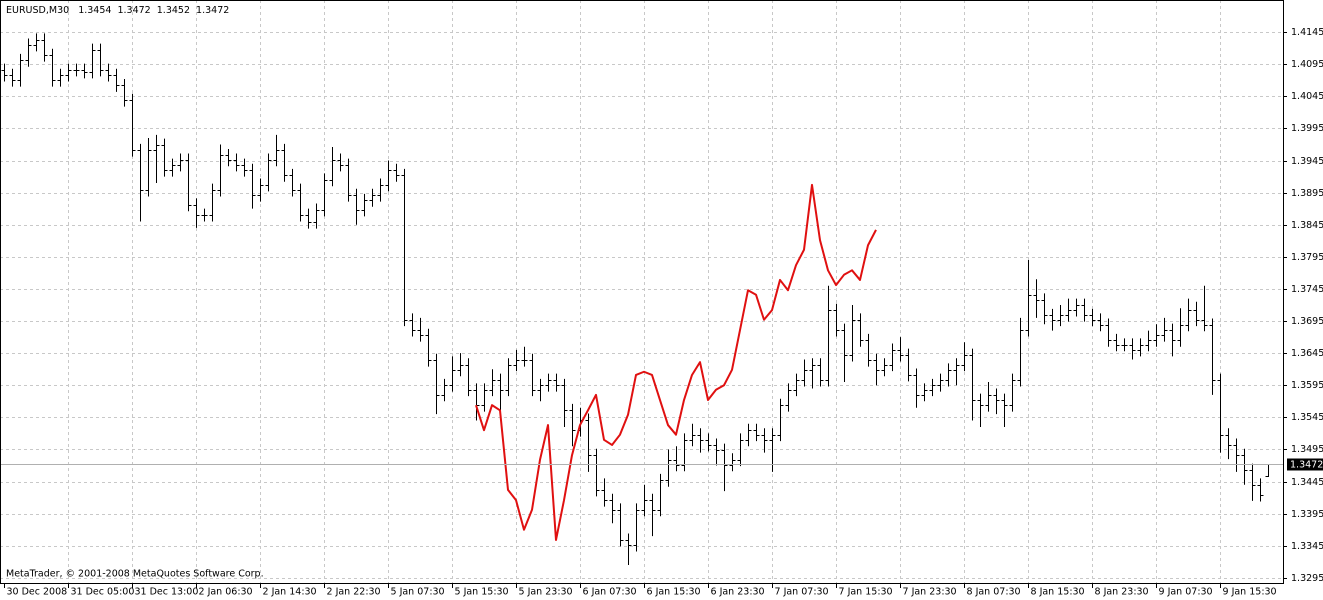 This screenshot has width=1323, height=600. What do you see at coordinates (173, 10) in the screenshot?
I see `header-low: 1.3452` at bounding box center [173, 10].